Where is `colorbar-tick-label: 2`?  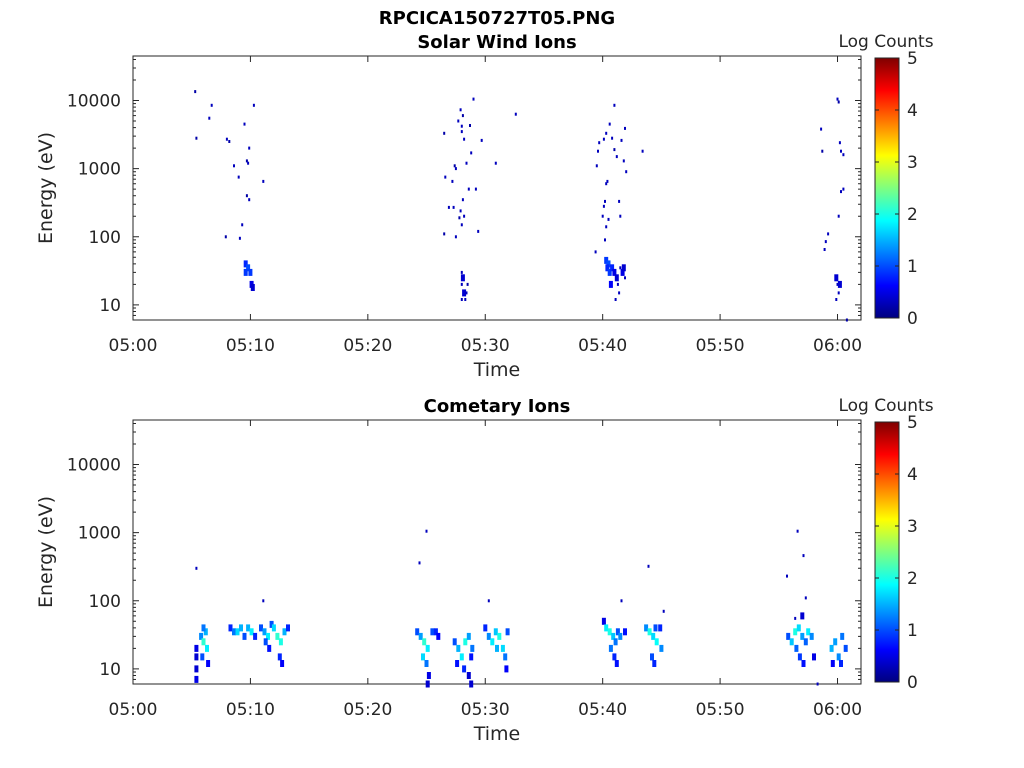
colorbar-tick-label: 2 is located at coordinates (912, 579).